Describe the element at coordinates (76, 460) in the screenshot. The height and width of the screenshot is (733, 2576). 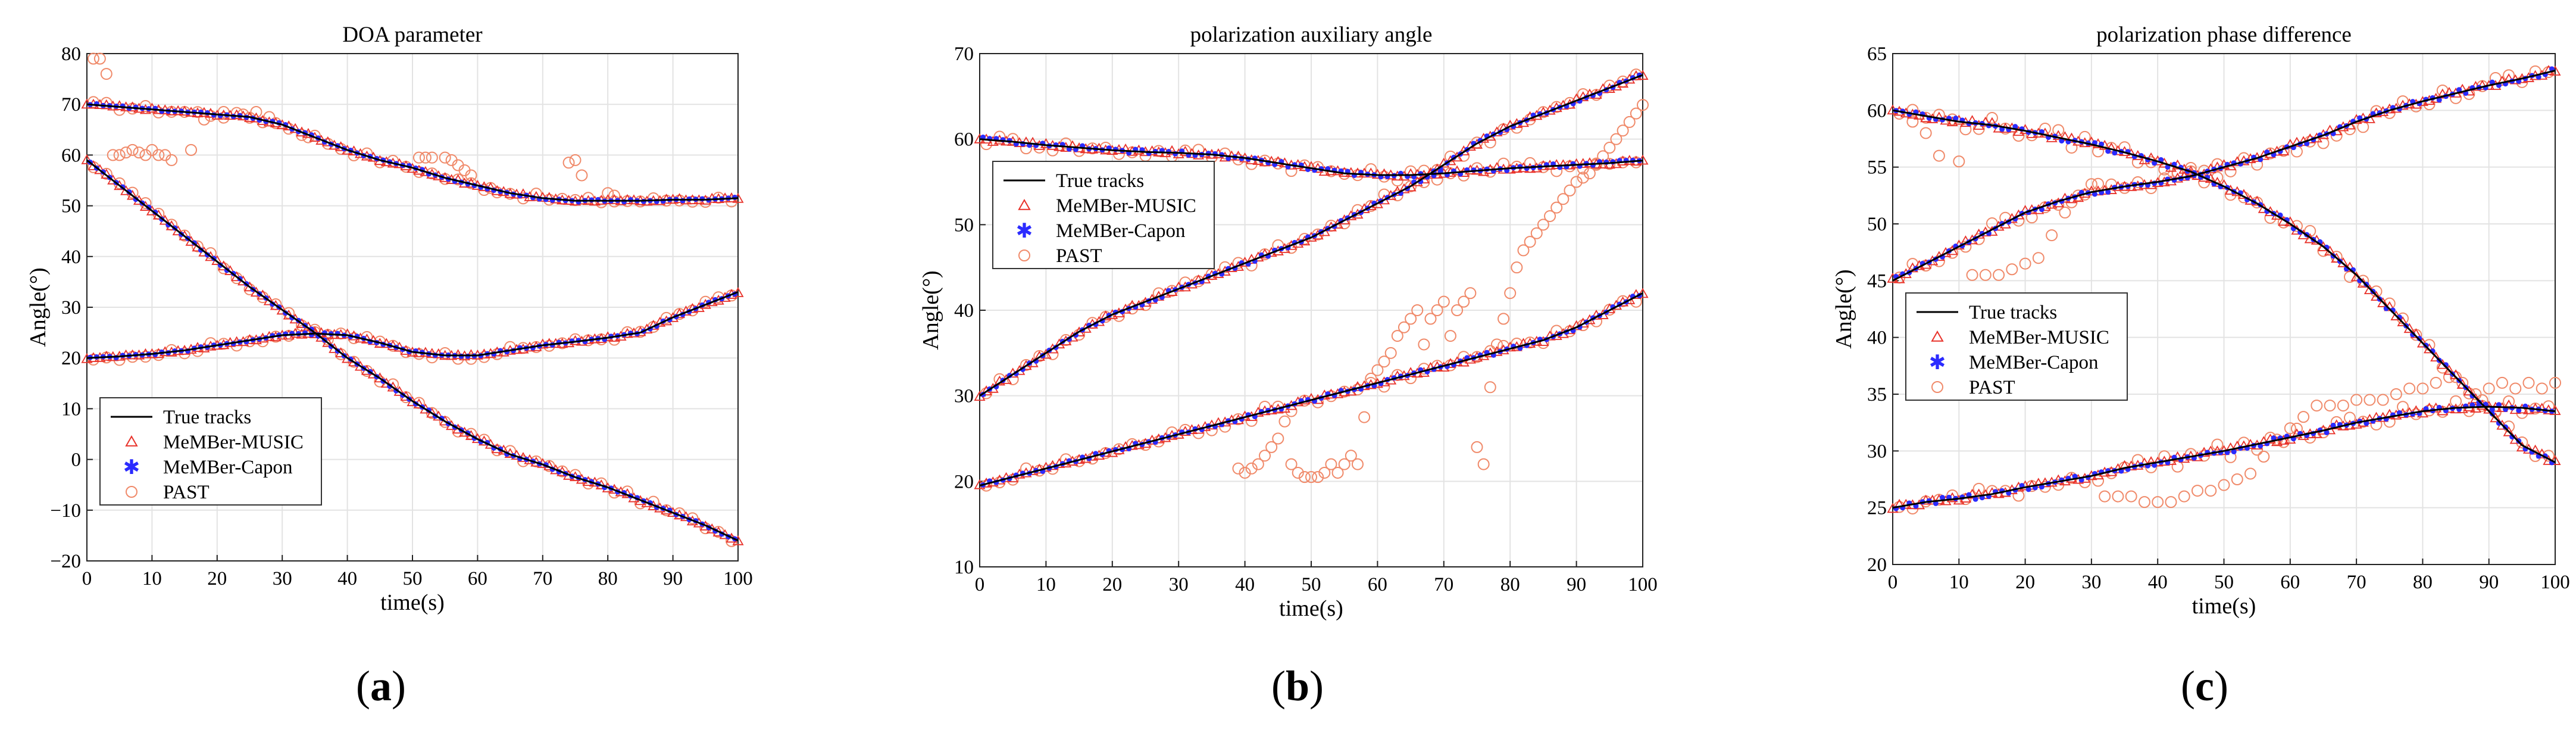
I see `y-tick-label: 0` at that location.